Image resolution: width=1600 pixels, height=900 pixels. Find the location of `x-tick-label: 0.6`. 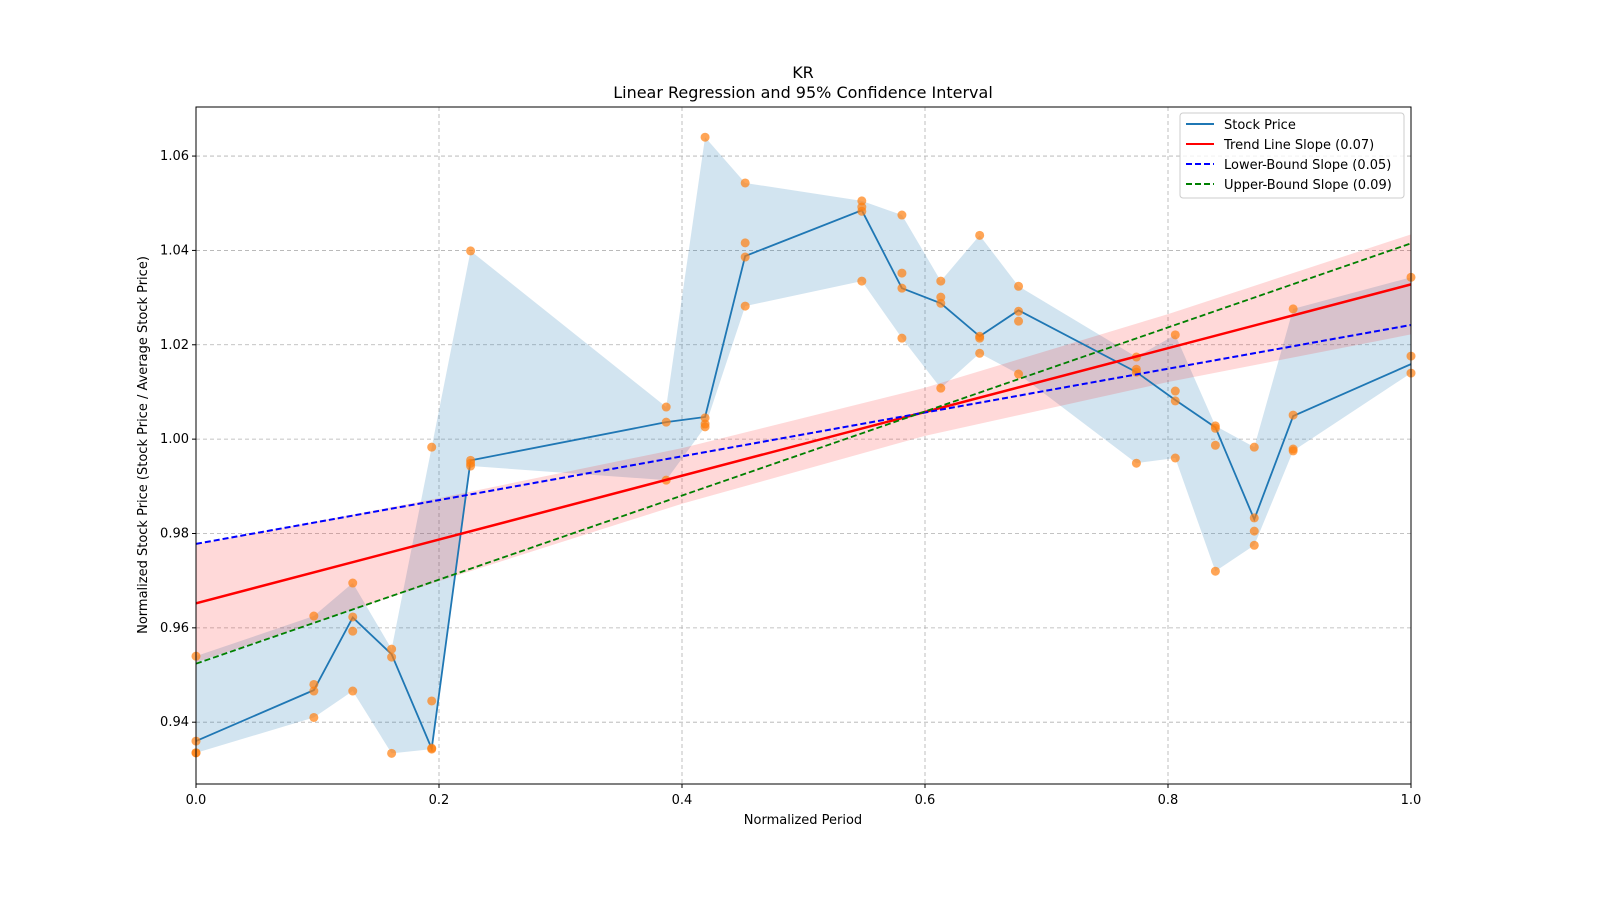

x-tick-label: 0.6 is located at coordinates (925, 800).